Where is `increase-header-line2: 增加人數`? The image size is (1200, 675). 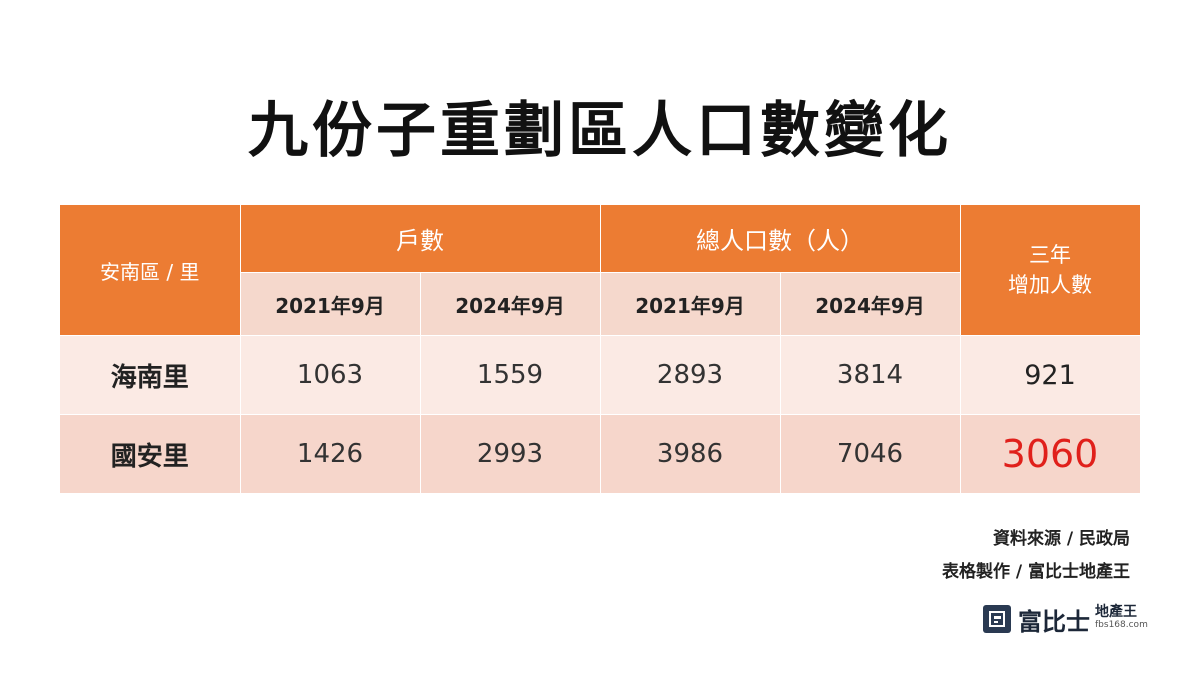
increase-header-line2: 增加人數 is located at coordinates (1050, 285).